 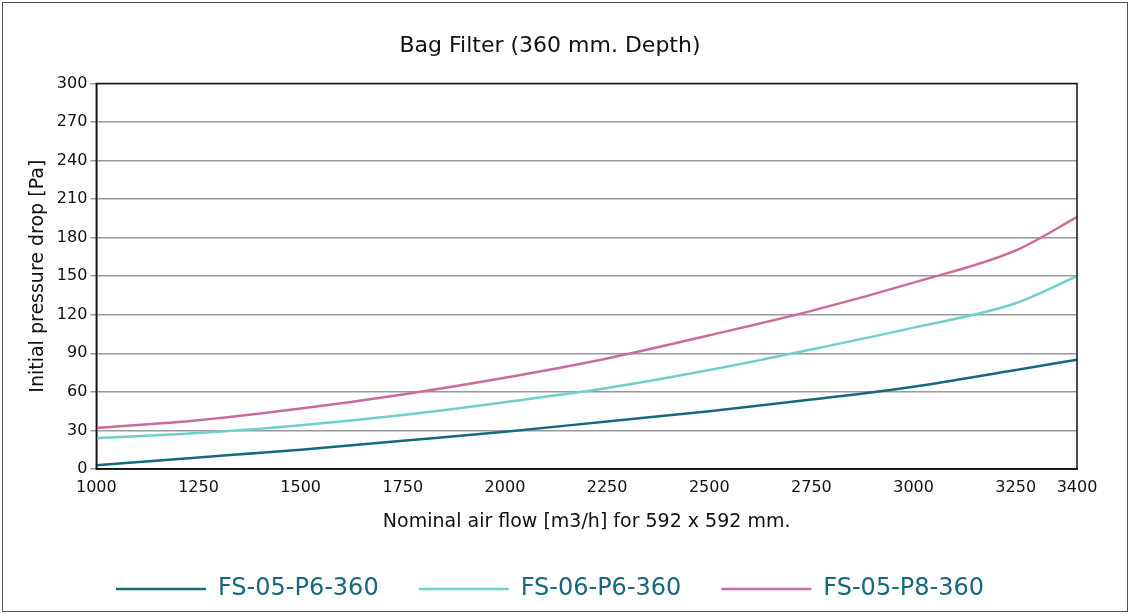 I want to click on x-tick-label: 3000, so click(x=913, y=486).